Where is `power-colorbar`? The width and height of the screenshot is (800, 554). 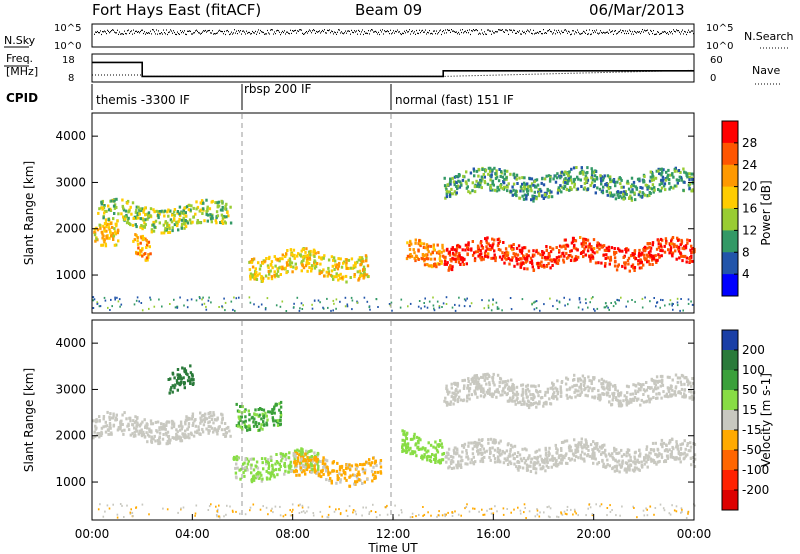 power-colorbar is located at coordinates (730, 209).